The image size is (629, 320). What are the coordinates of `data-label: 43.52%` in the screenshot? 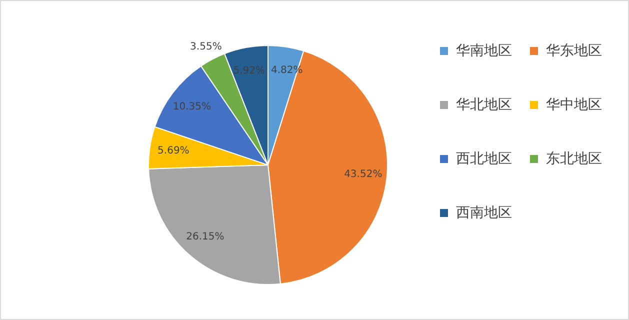 It's located at (363, 174).